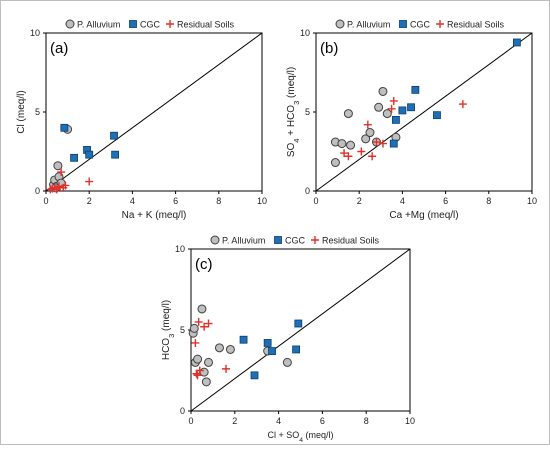 This screenshot has height=451, width=550. What do you see at coordinates (300, 437) in the screenshot?
I see `x-axis-label-c: Cl + SO4 (meq/l)` at bounding box center [300, 437].